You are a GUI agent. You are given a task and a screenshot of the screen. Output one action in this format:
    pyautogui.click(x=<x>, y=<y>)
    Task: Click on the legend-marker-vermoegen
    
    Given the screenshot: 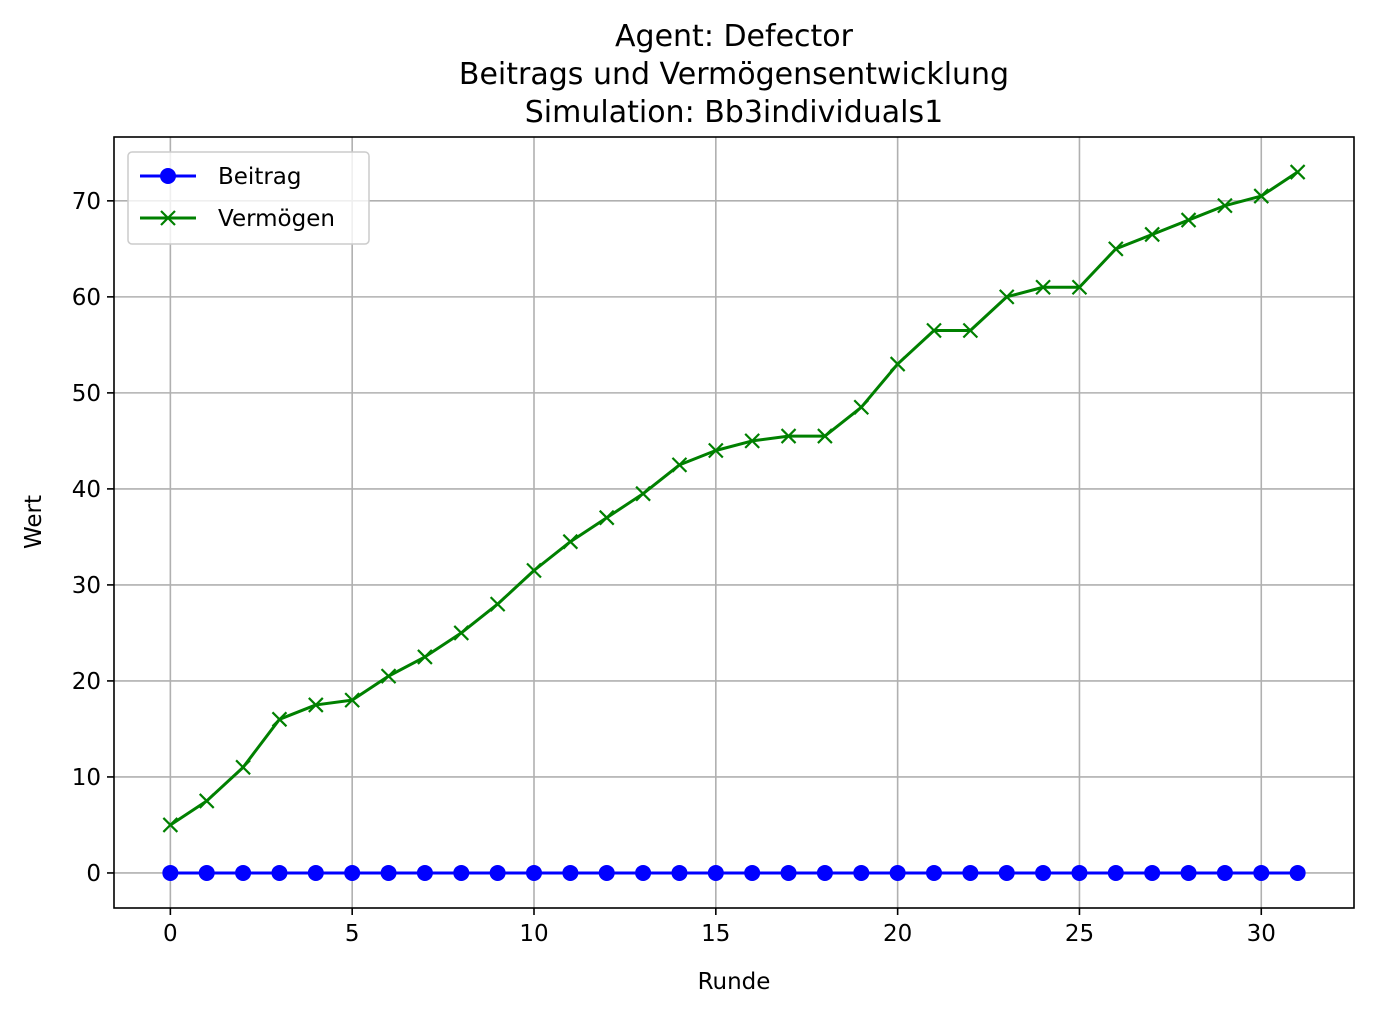 What is the action you would take?
    pyautogui.click(x=168, y=218)
    